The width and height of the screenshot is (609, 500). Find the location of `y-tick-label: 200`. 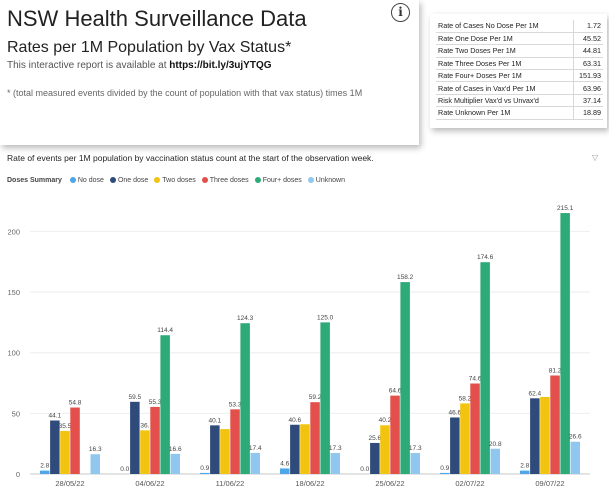

y-tick-label: 200 is located at coordinates (13, 231).